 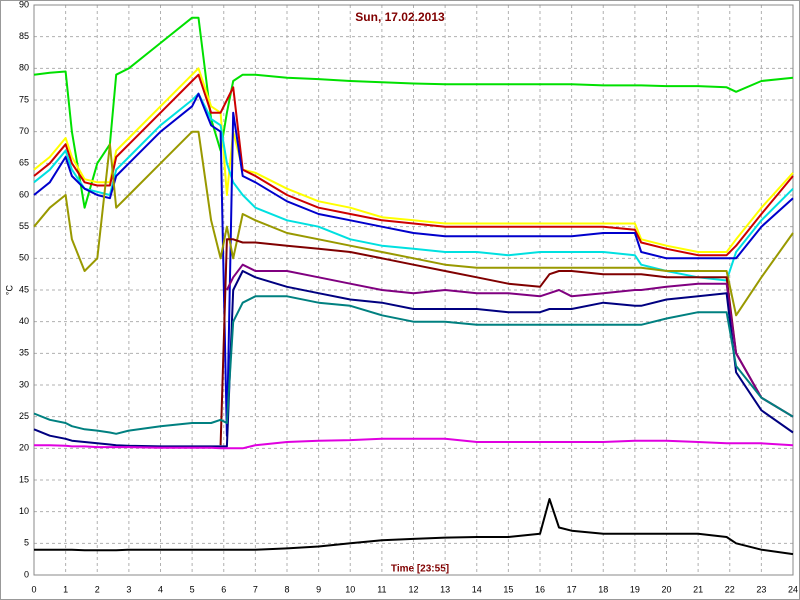 I want to click on chart-title: Sun, 17.02.2013, so click(x=400, y=17).